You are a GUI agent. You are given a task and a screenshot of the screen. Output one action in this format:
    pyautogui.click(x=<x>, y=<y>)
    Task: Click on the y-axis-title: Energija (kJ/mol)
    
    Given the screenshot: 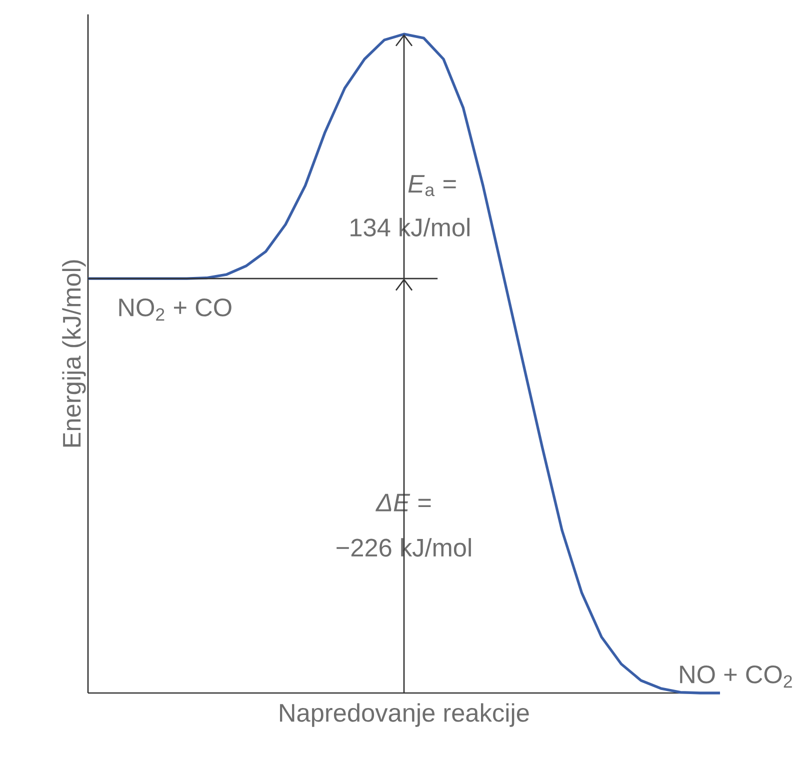 What is the action you would take?
    pyautogui.click(x=74, y=353)
    